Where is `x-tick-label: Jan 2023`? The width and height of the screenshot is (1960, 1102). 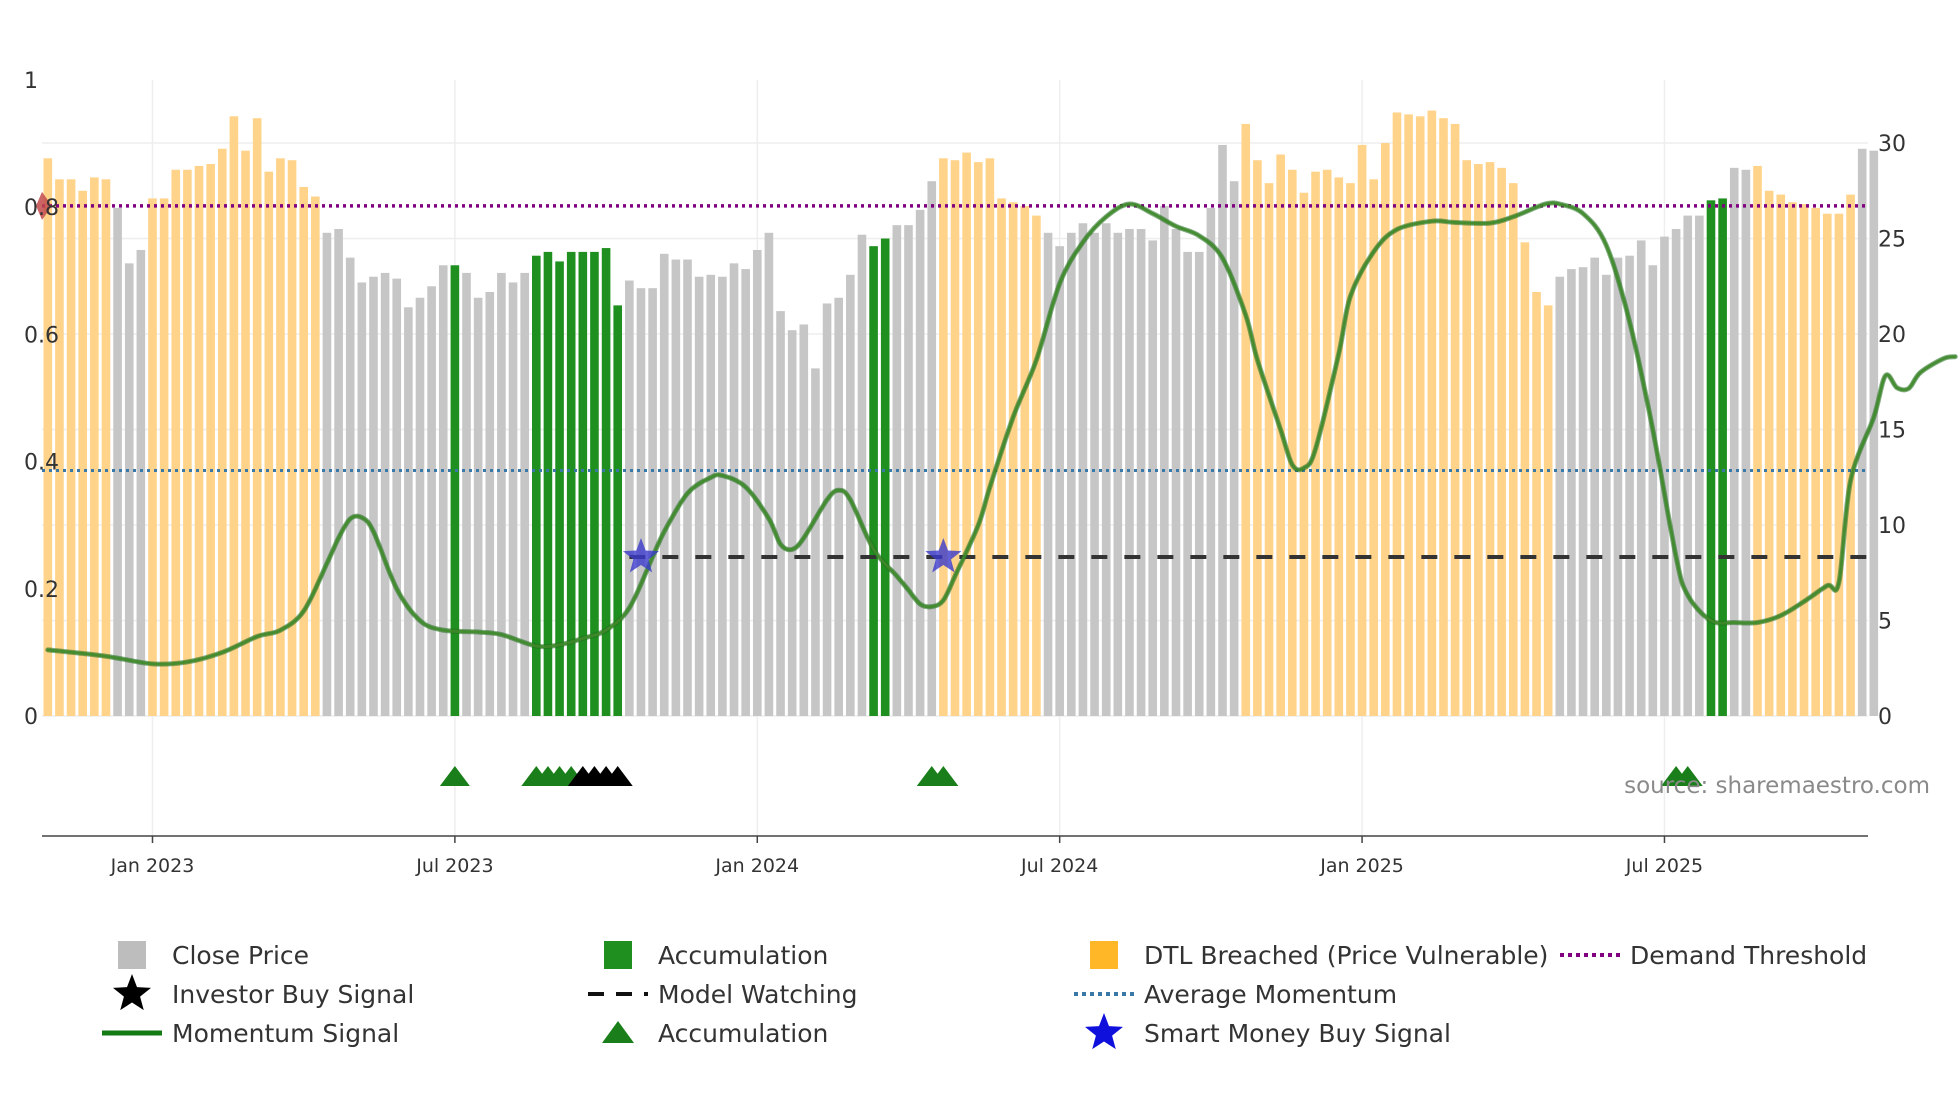
x-tick-label: Jan 2023 is located at coordinates (152, 866).